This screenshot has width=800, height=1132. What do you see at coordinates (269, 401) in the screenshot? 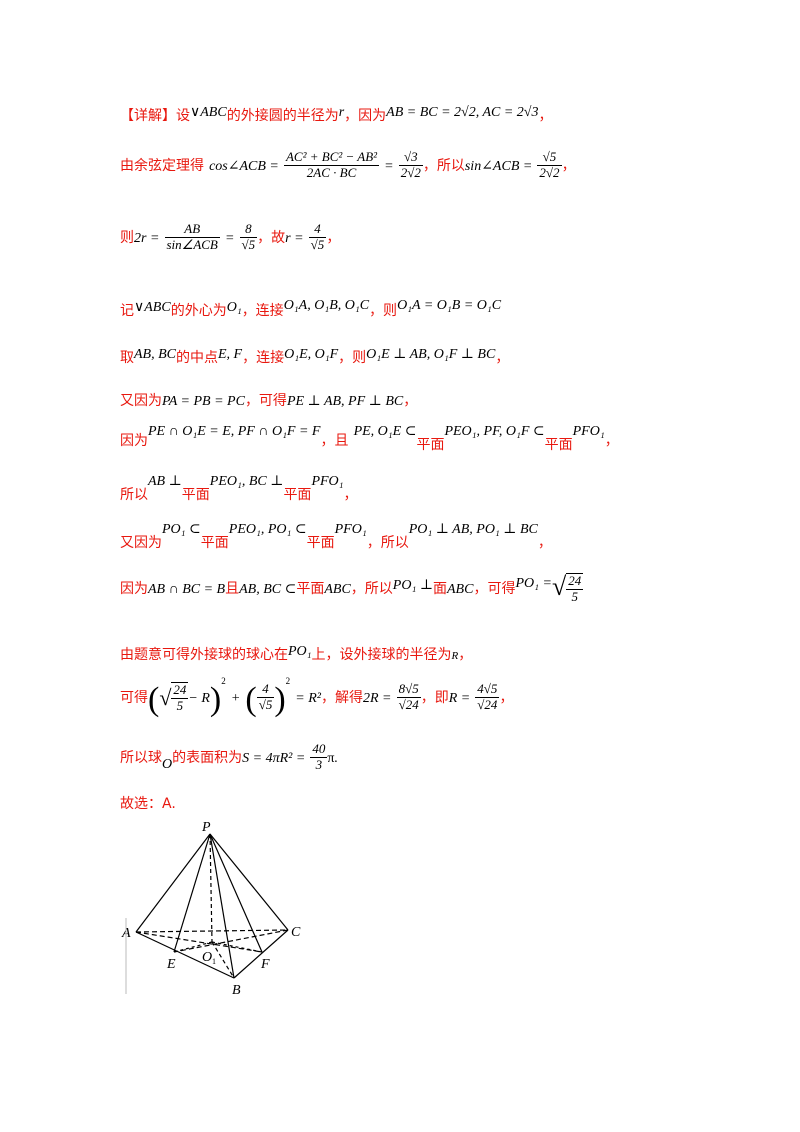
I see `line-6: 又因为PA = PB = PC，可得PE ⊥ AB, PF ⊥ BC，` at bounding box center [269, 401].